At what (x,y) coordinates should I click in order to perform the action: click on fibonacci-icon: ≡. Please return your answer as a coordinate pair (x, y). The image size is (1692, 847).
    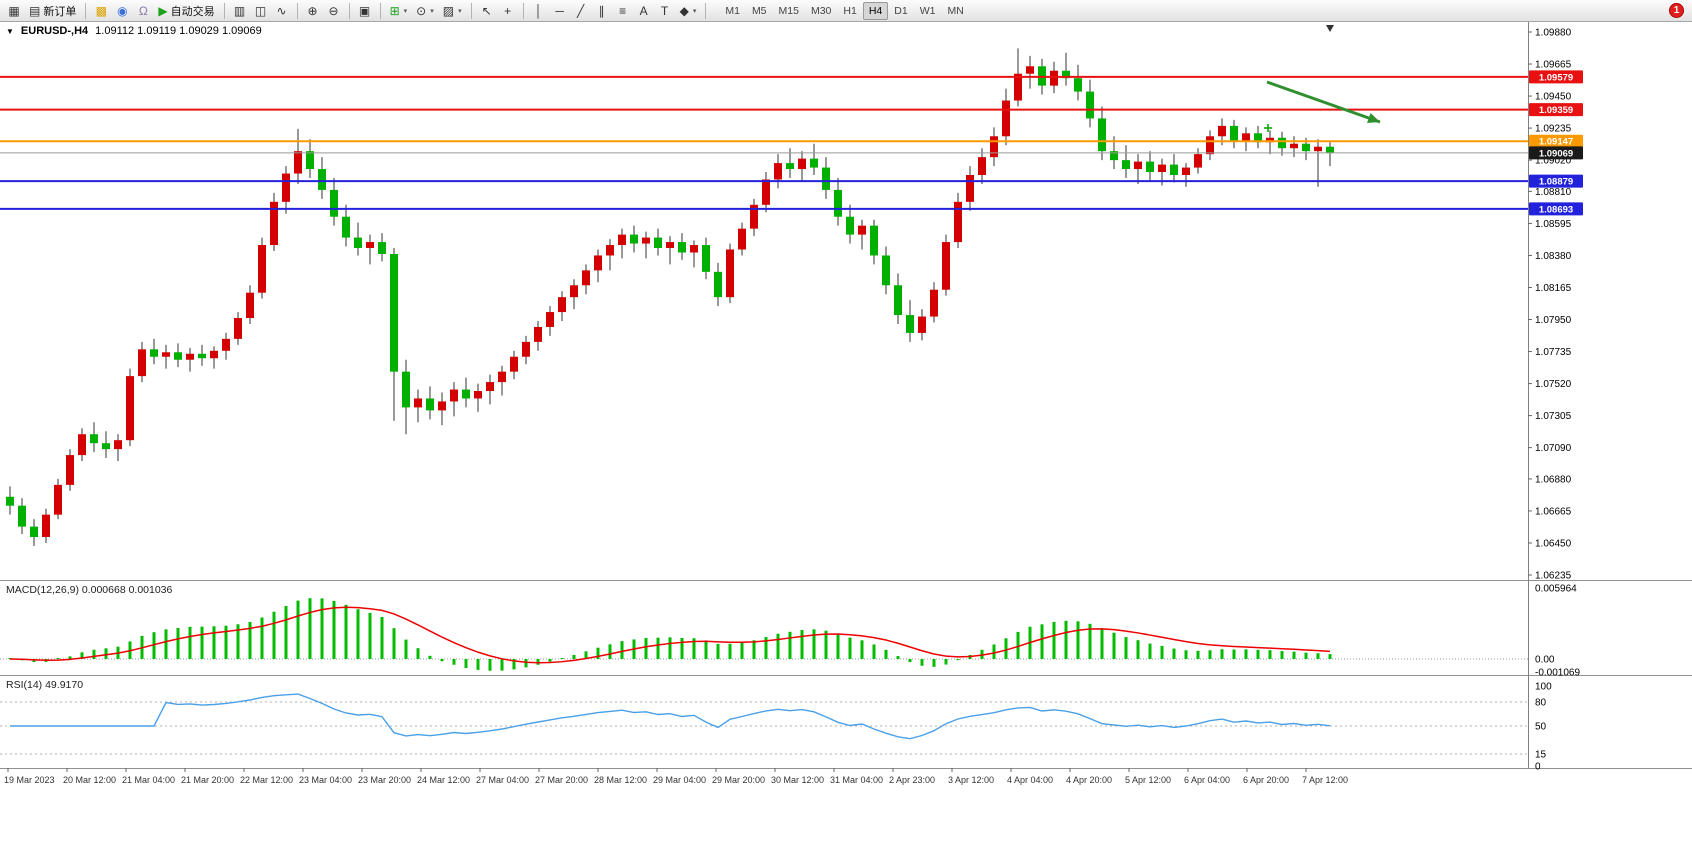
    Looking at the image, I should click on (623, 10).